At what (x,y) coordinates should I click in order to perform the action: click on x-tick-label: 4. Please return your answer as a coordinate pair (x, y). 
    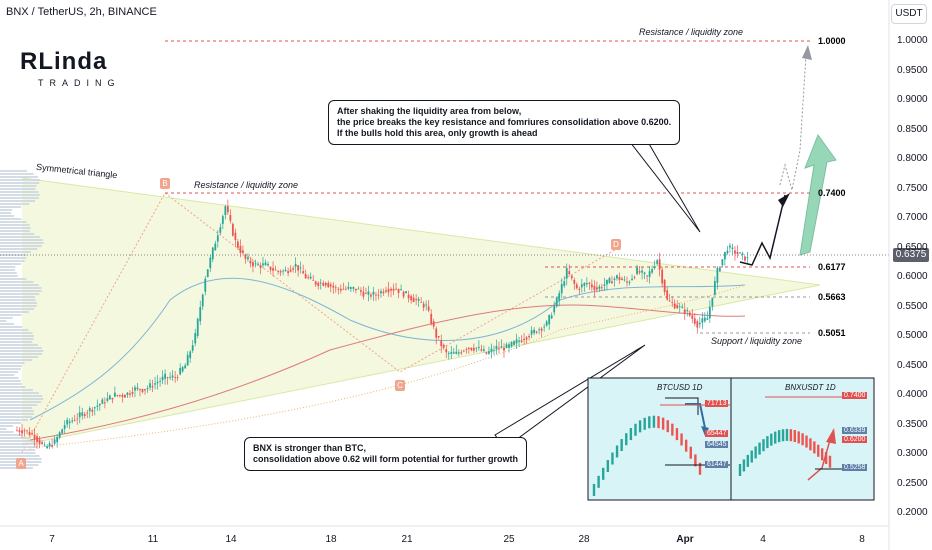
    Looking at the image, I should click on (763, 539).